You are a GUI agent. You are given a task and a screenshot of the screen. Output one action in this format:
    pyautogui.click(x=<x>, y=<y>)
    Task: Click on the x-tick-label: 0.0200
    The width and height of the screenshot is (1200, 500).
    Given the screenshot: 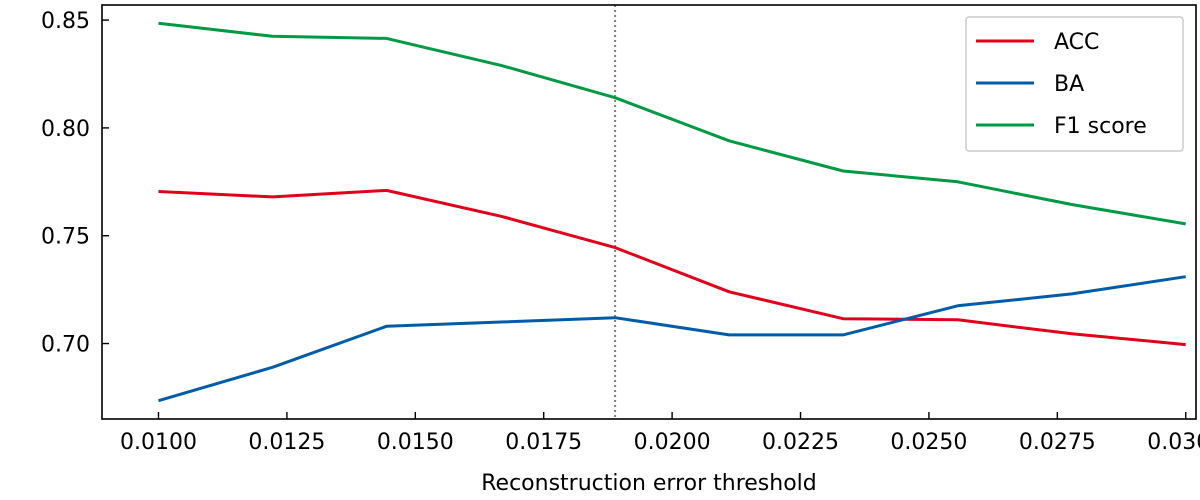 What is the action you would take?
    pyautogui.click(x=672, y=442)
    